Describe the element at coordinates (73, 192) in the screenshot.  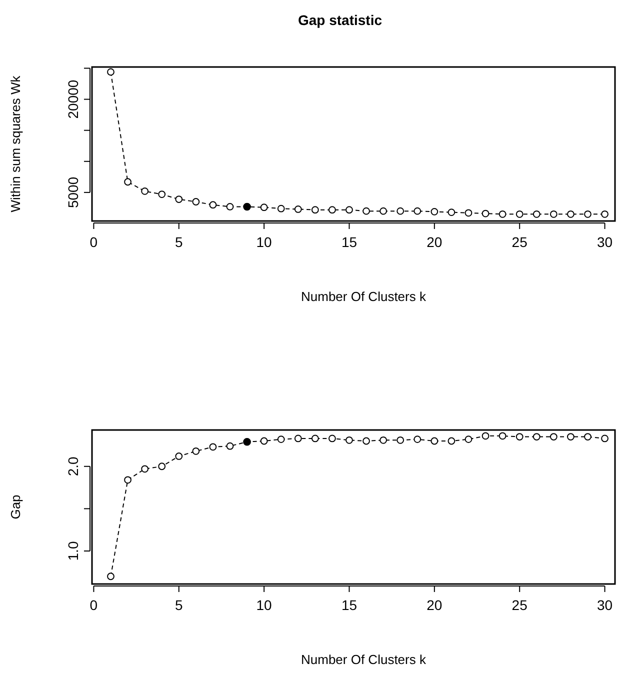
I see `y-tick-label: 5000` at that location.